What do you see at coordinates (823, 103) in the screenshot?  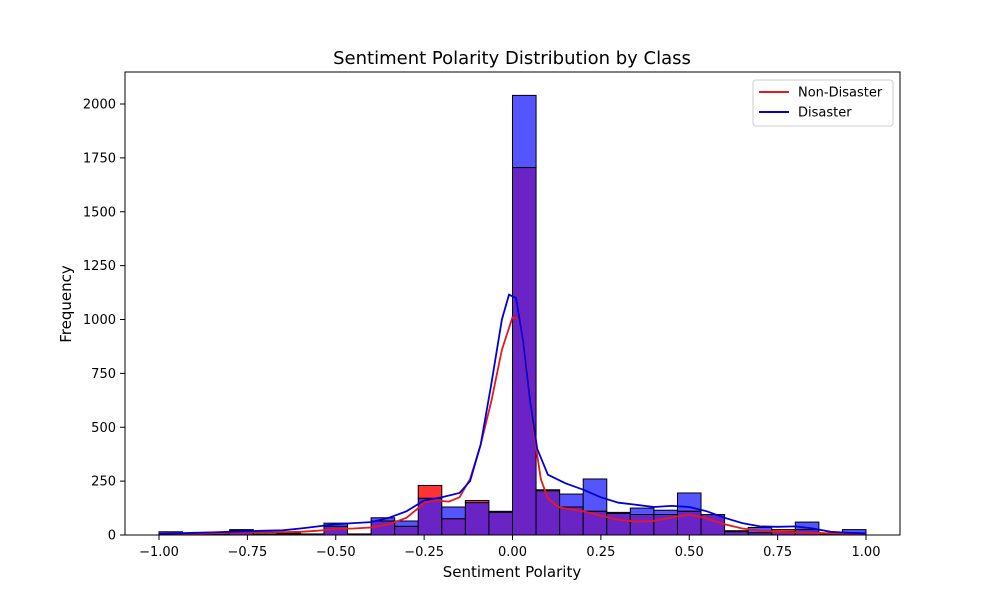 I see `legend: Non-Disaster Disaster` at bounding box center [823, 103].